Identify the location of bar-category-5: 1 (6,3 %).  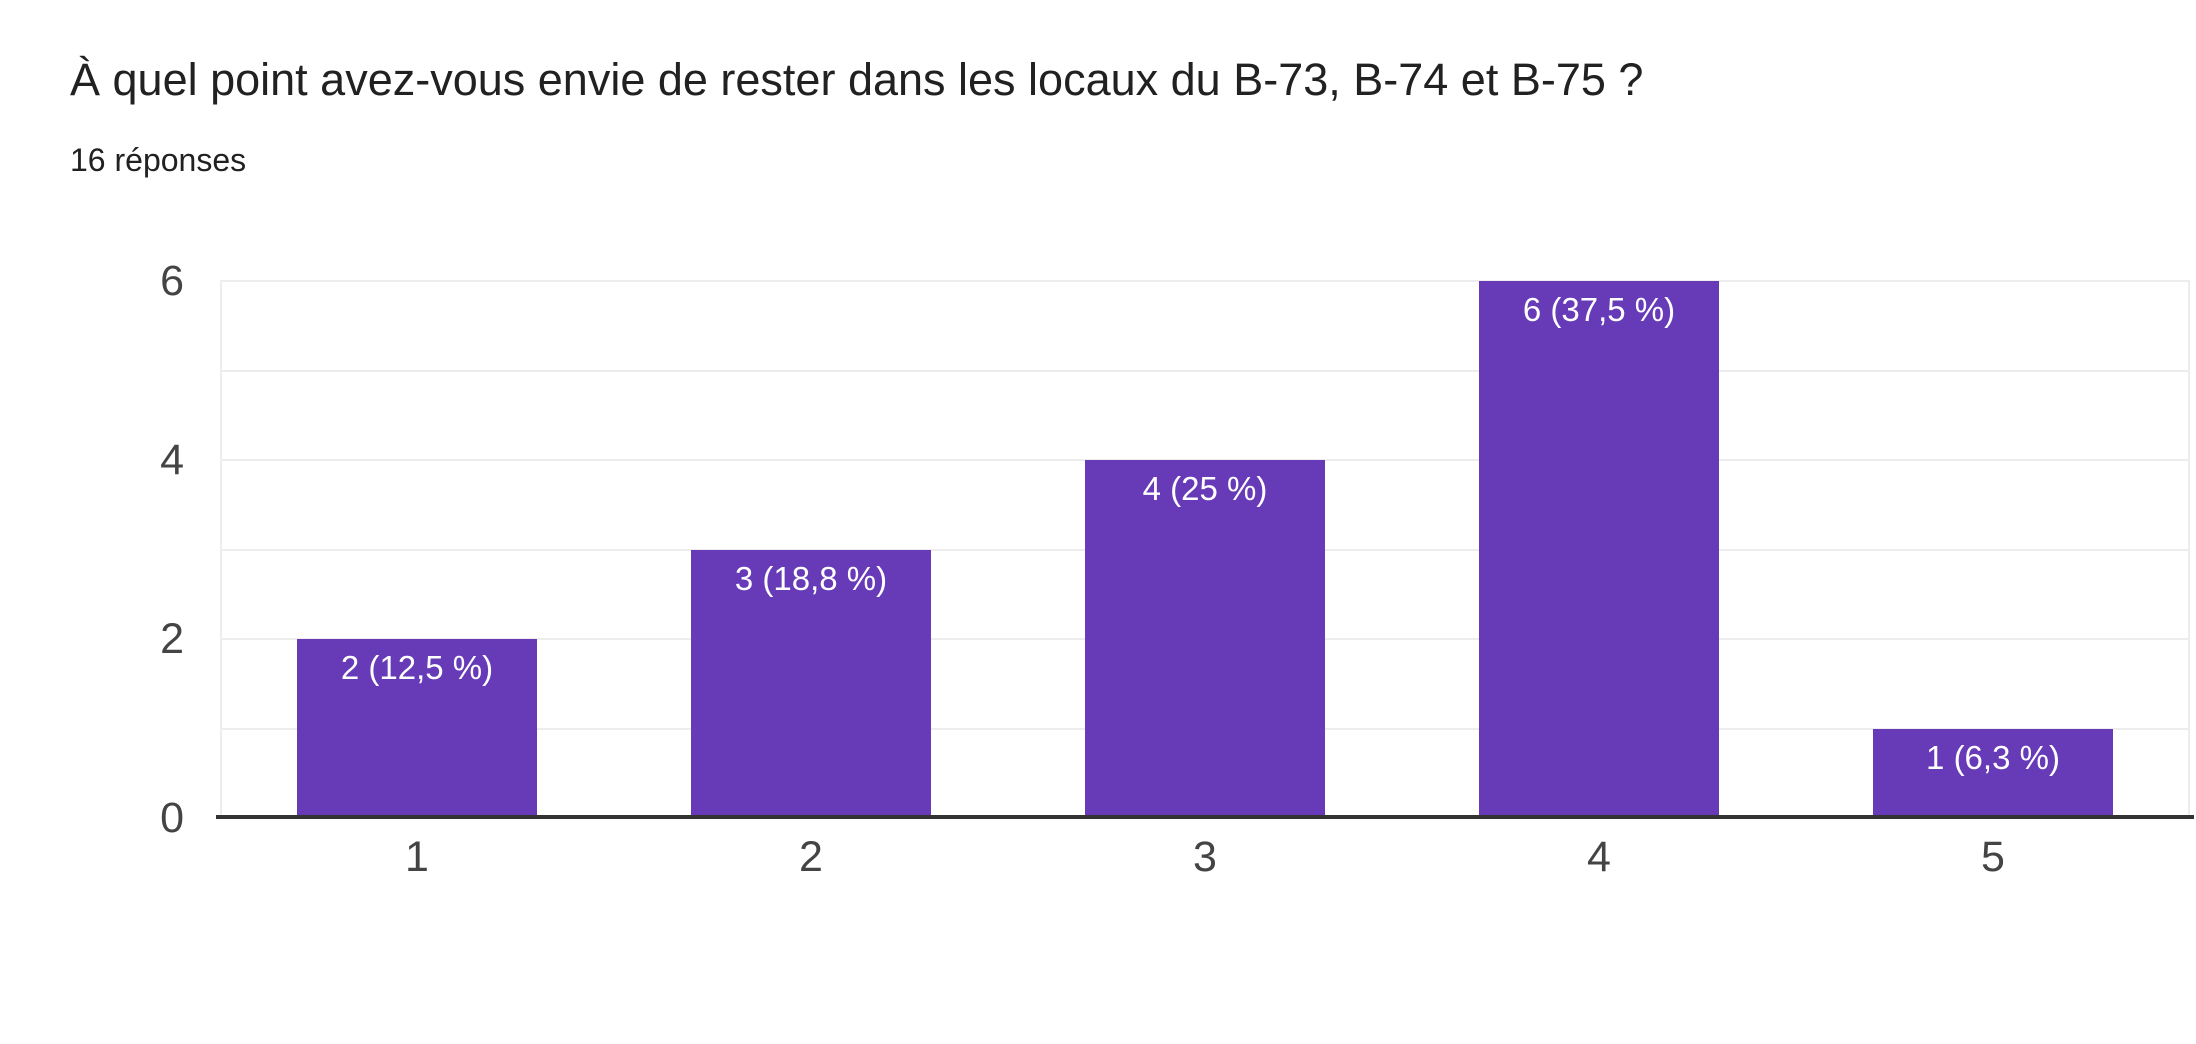
(1993, 773).